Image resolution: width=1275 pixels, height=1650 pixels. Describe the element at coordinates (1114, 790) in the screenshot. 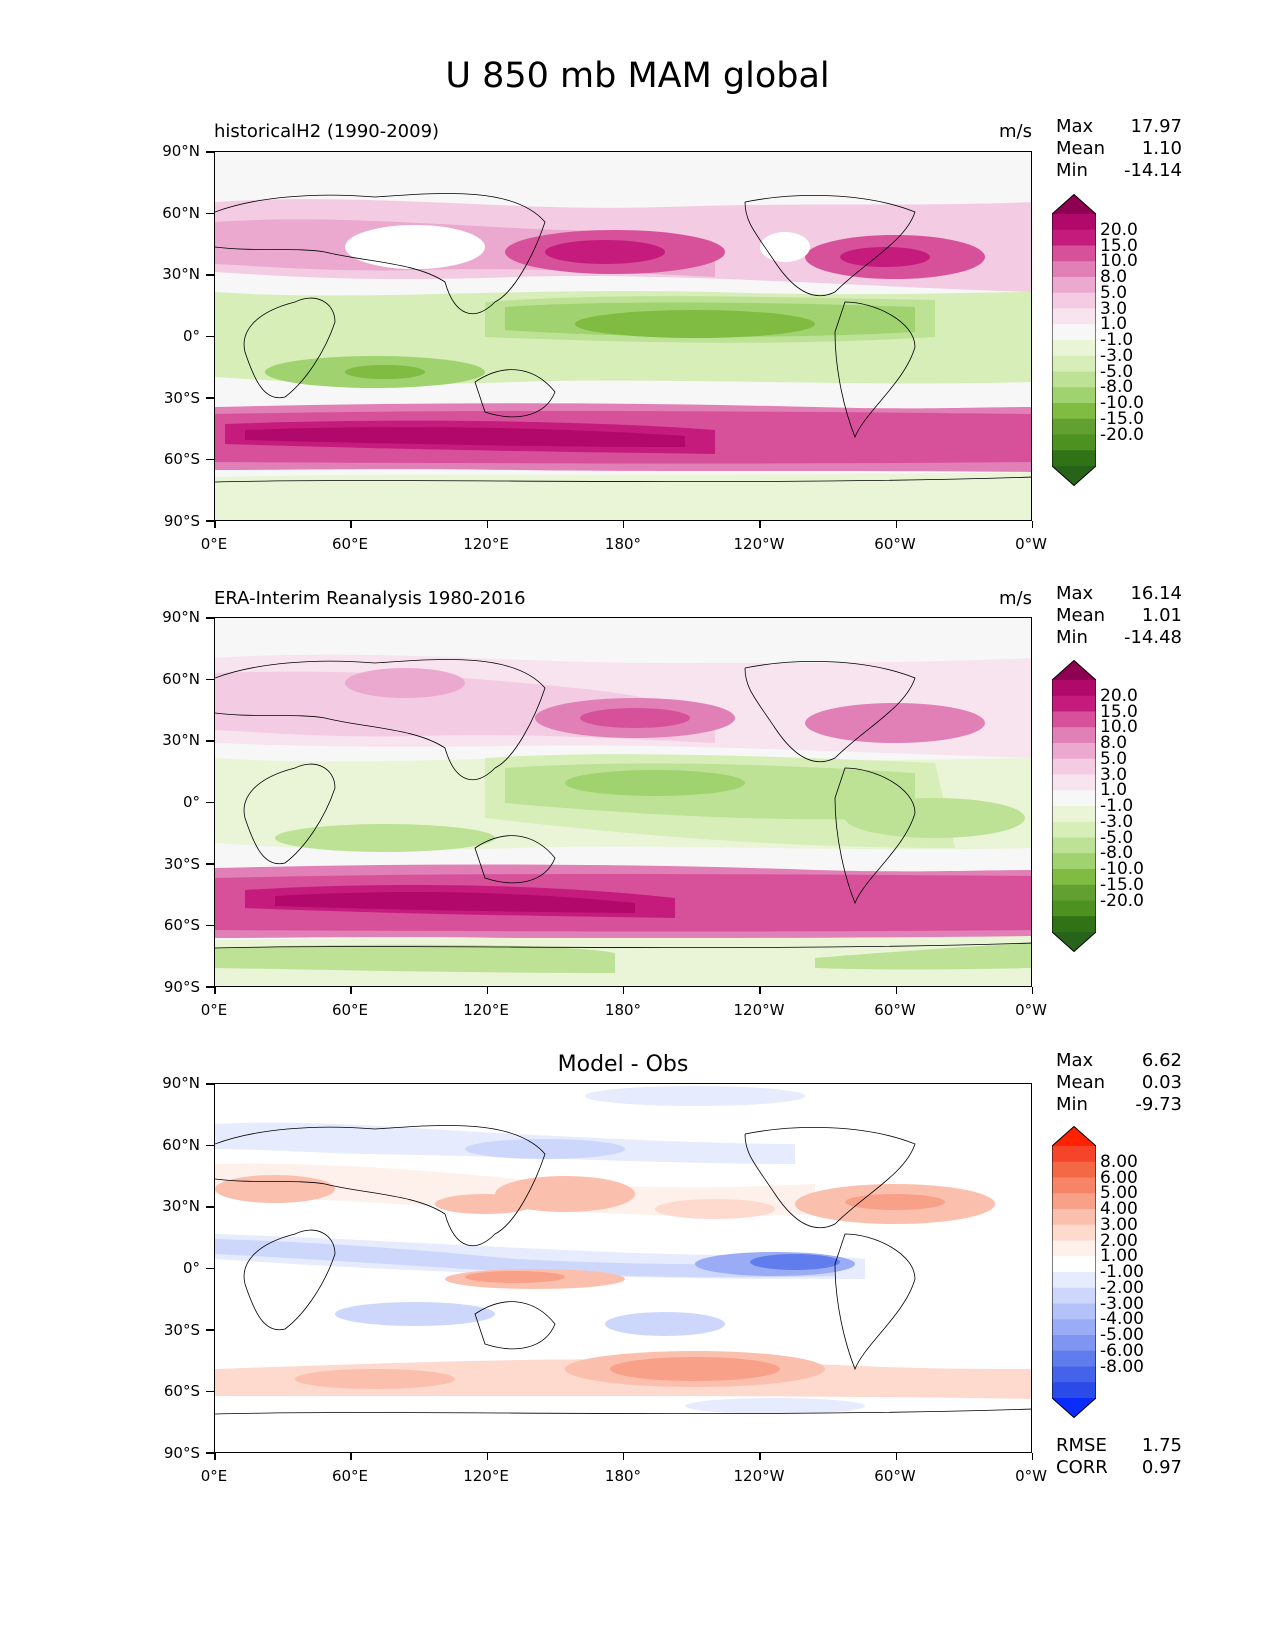

I see `colorbar-tick-label: 1.0` at that location.